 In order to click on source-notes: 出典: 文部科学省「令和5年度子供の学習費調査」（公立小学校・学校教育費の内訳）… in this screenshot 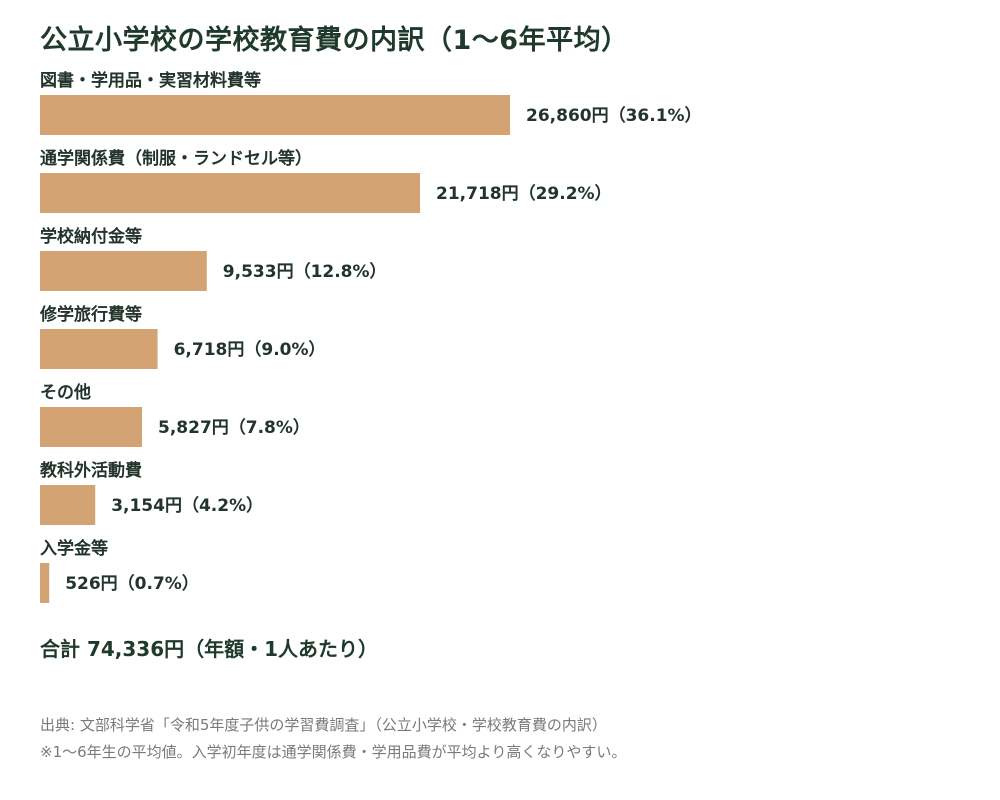, I will do `click(333, 739)`.